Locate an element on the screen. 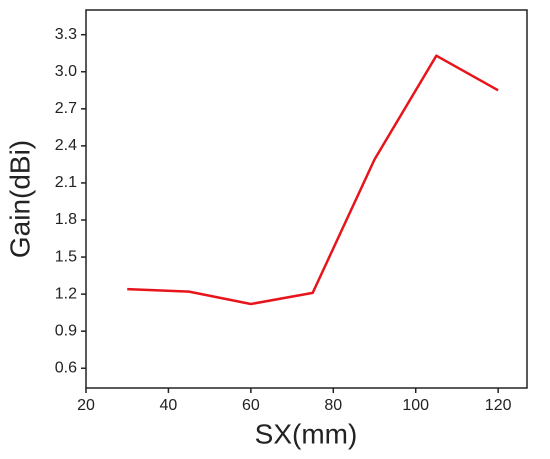 Image resolution: width=550 pixels, height=459 pixels. x-tick-label: 40 is located at coordinates (169, 405).